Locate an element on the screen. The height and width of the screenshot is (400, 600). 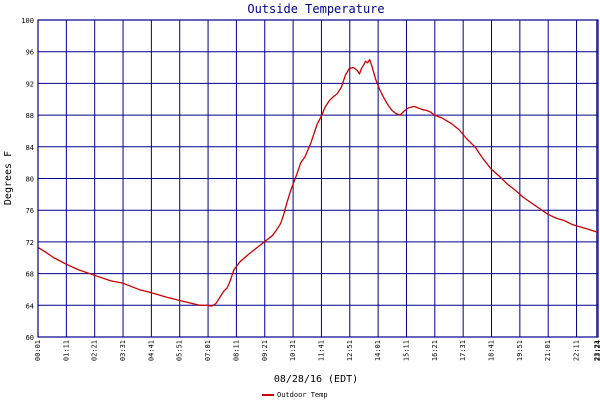
x-tick-label: 22:11 is located at coordinates (577, 350).